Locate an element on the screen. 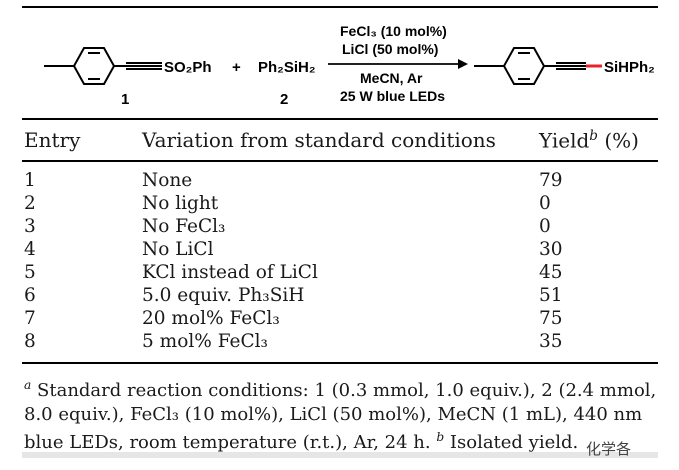 This screenshot has height=470, width=679. entry-cell: 4 is located at coordinates (30, 249).